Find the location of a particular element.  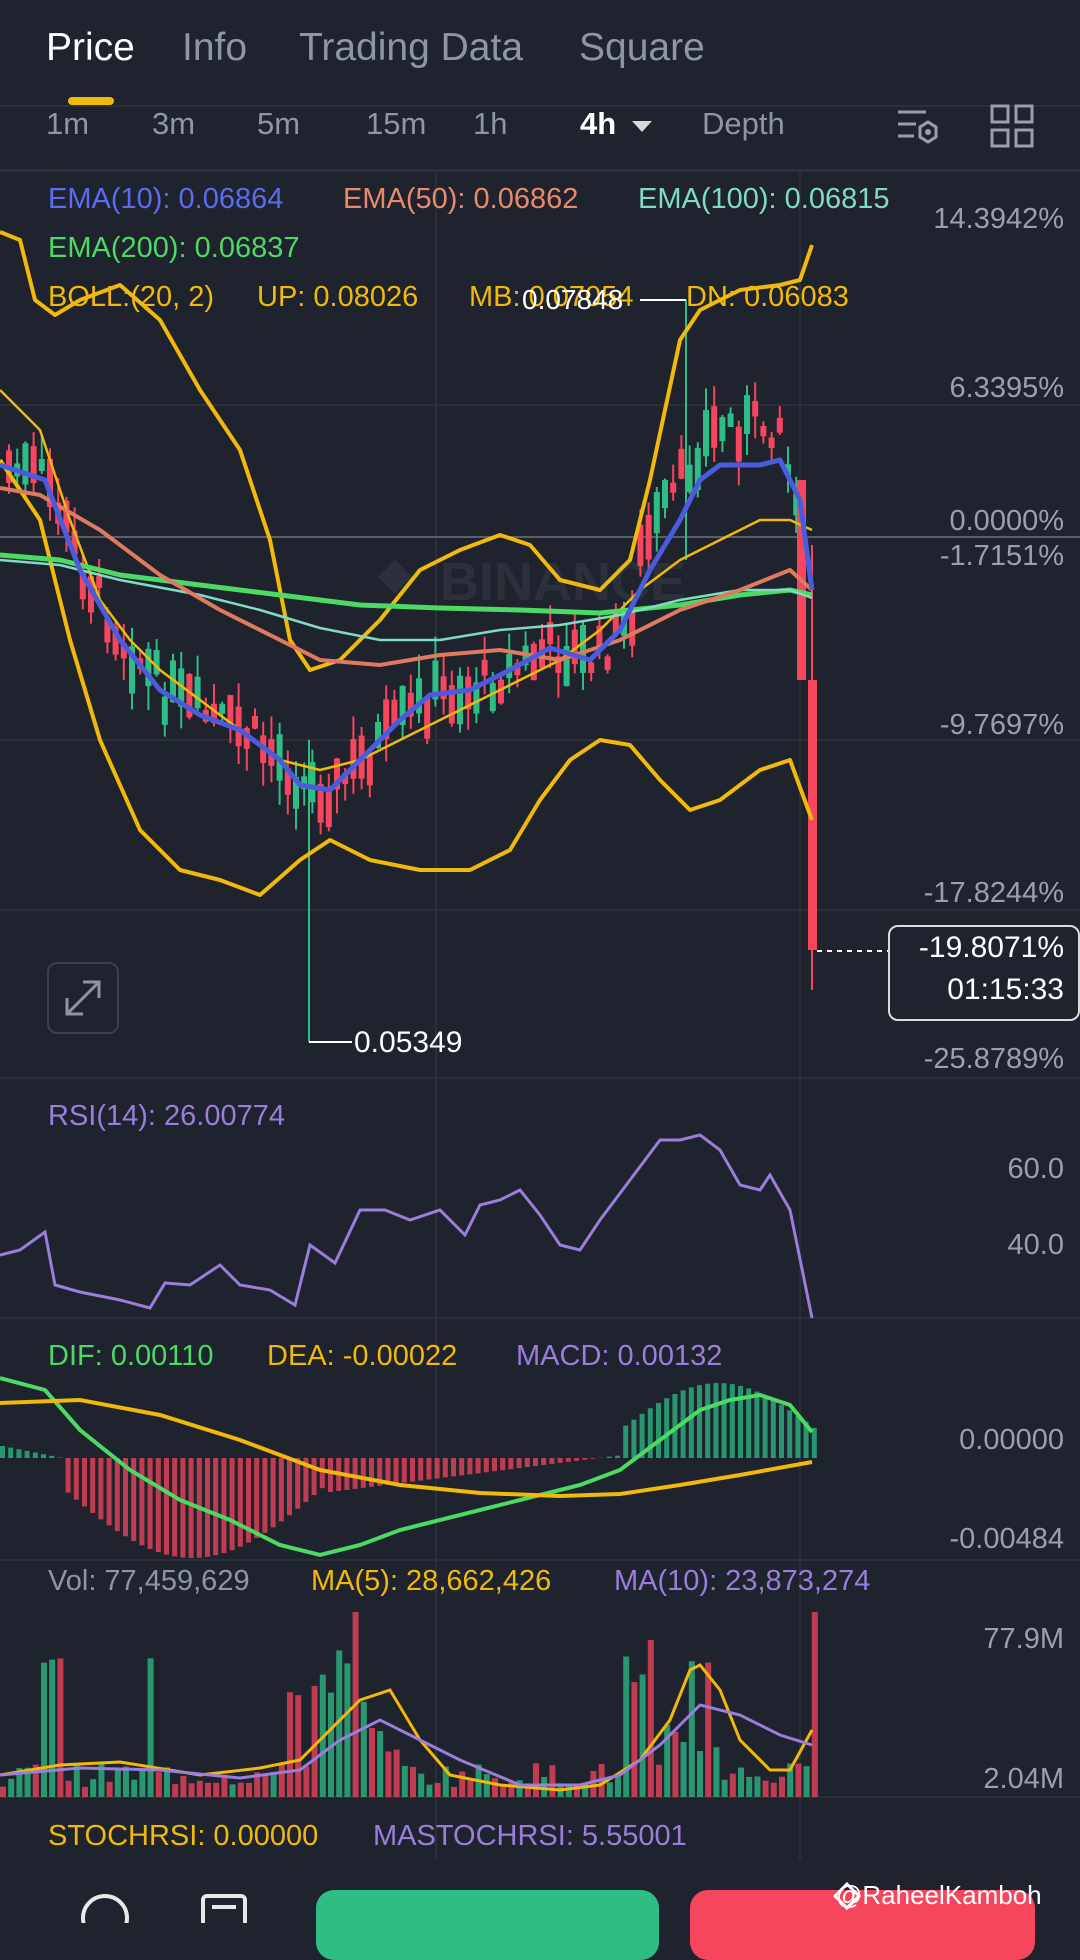

boll-dn-label: DN: 0.06083 is located at coordinates (767, 297).